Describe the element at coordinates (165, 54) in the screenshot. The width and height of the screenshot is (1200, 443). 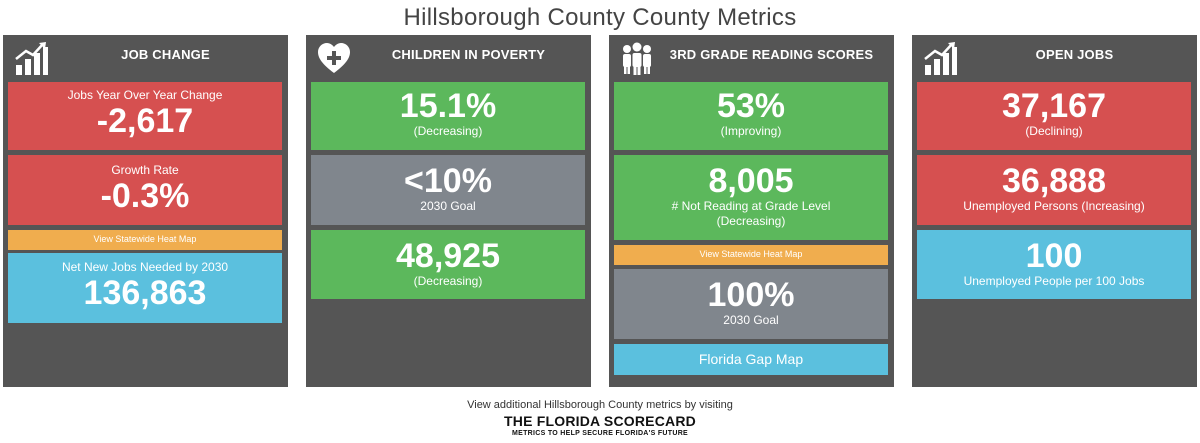
I see `panel-title: JOB CHANGE` at that location.